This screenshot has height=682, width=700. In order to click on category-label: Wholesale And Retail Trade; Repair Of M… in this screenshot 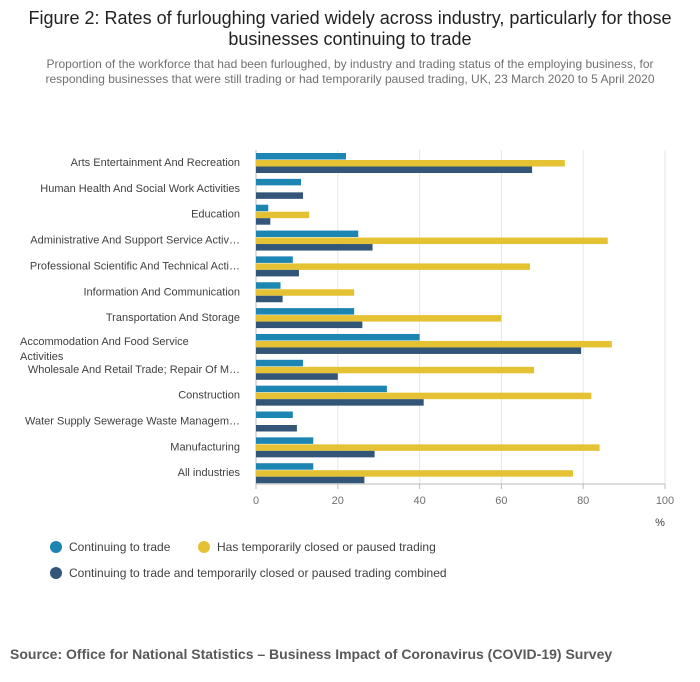, I will do `click(134, 370)`.